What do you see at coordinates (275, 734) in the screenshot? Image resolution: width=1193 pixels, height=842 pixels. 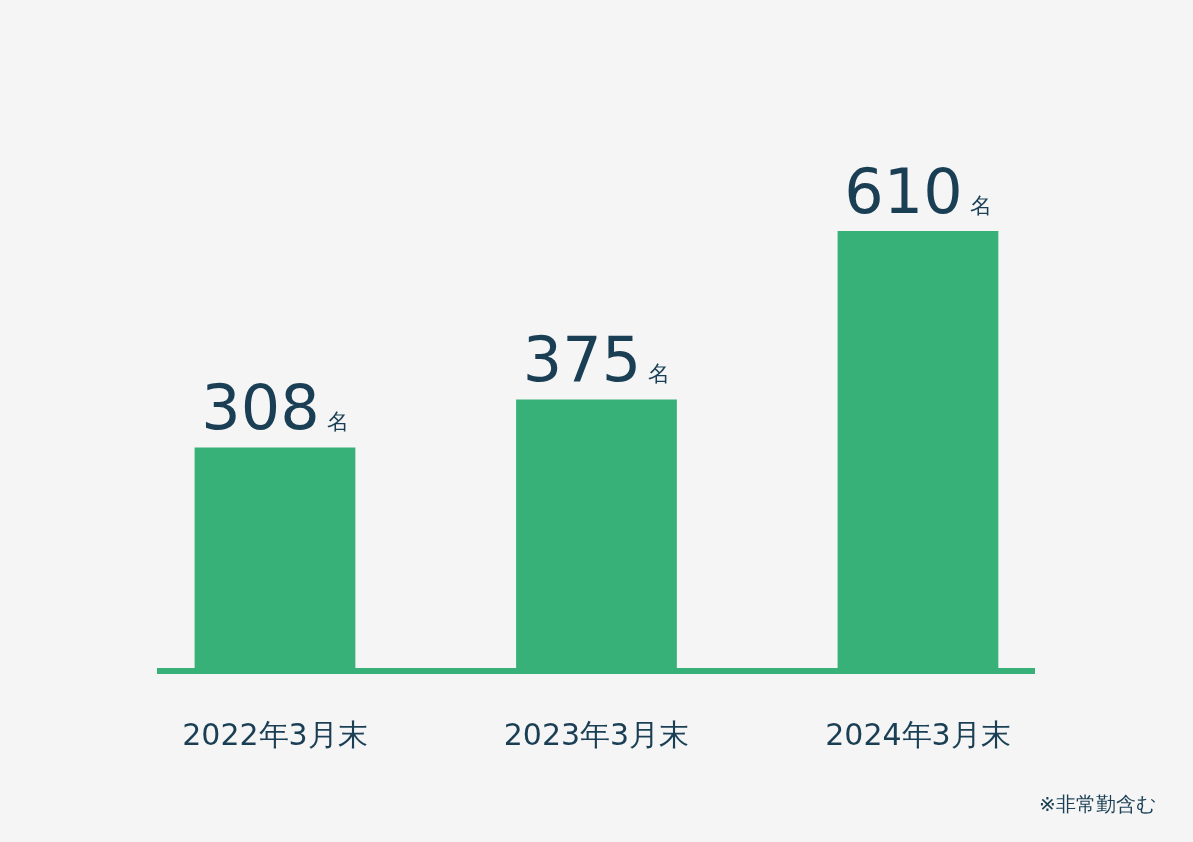 I see `x-tick-label: 2022年3月末` at bounding box center [275, 734].